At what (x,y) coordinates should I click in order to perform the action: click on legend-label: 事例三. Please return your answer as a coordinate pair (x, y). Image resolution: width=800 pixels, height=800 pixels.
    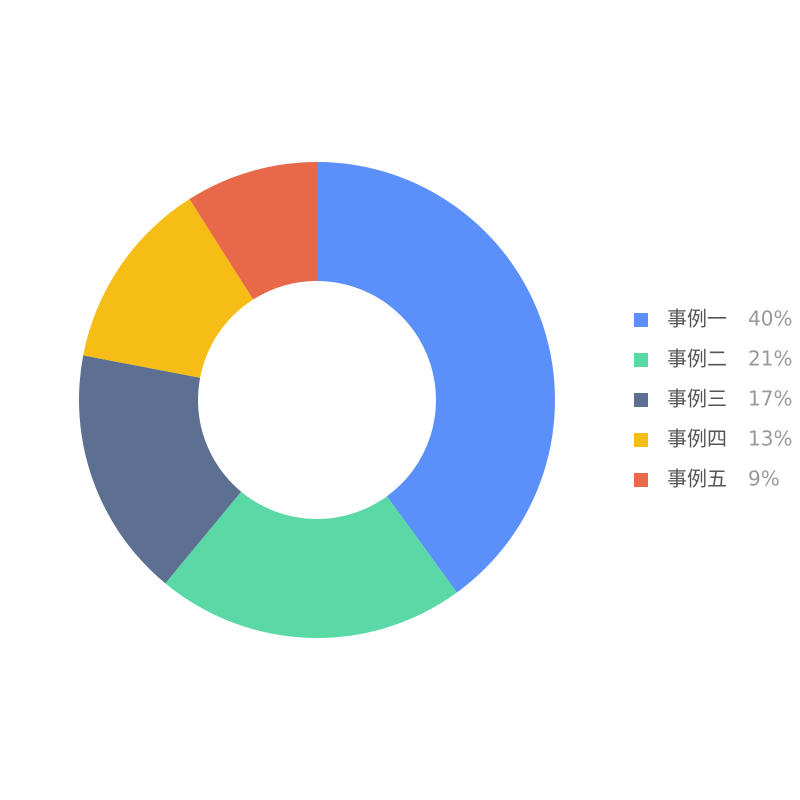
    Looking at the image, I should click on (697, 399).